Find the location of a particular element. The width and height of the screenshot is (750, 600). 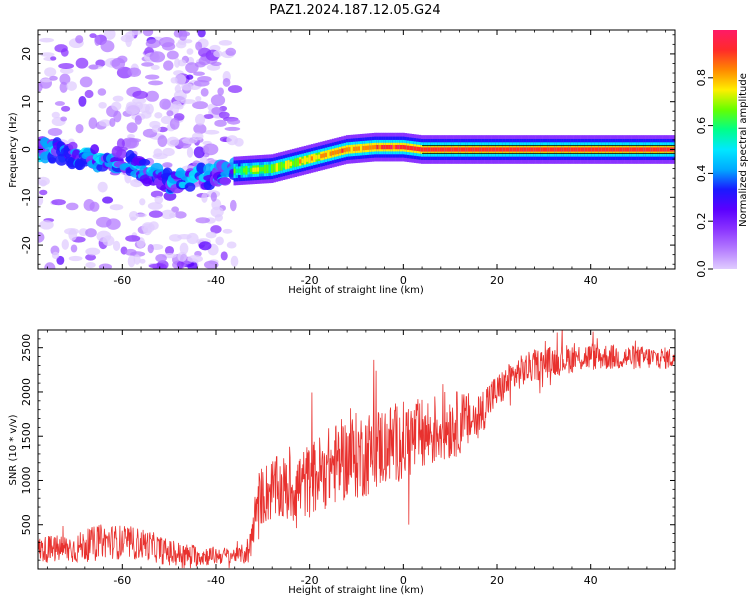

snr-x-label: Height of straight line (km) is located at coordinates (356, 590).